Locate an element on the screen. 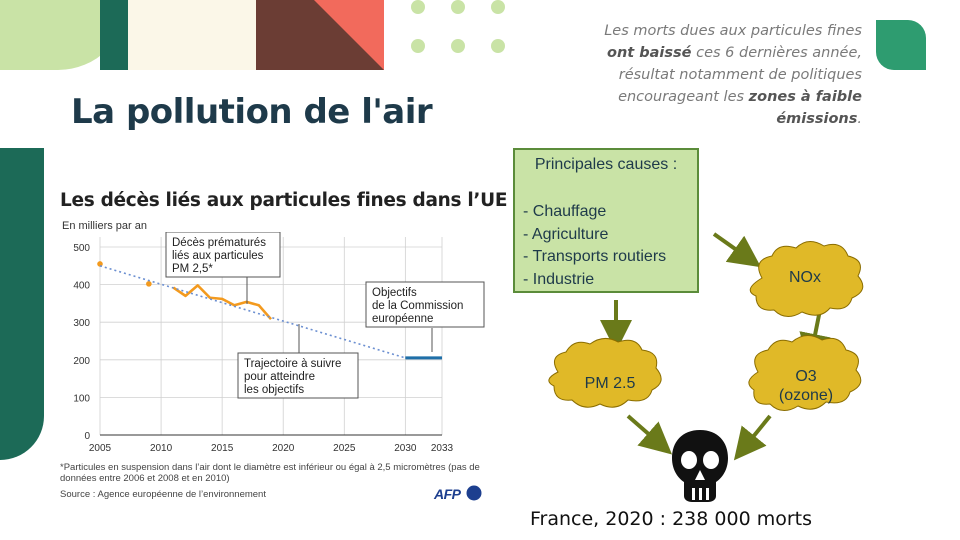  cause-item: - Agriculture is located at coordinates (566, 234).